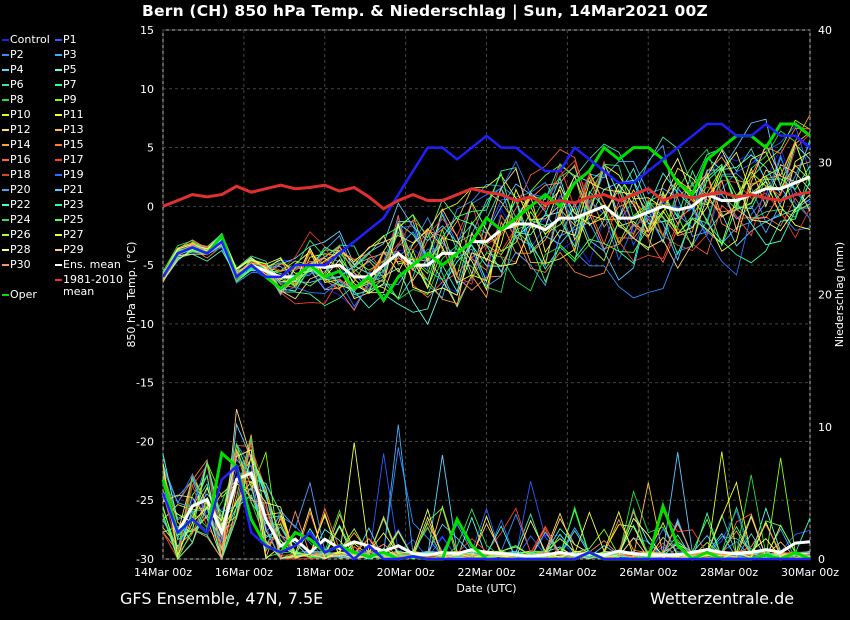 Image resolution: width=850 pixels, height=620 pixels. Describe the element at coordinates (26, 40) in the screenshot. I see `legend-item: Control` at that location.